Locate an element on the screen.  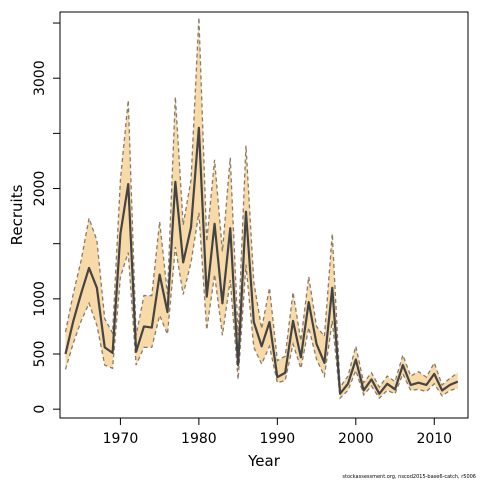
x-tick-label-1970: 1970 is located at coordinates (121, 439).